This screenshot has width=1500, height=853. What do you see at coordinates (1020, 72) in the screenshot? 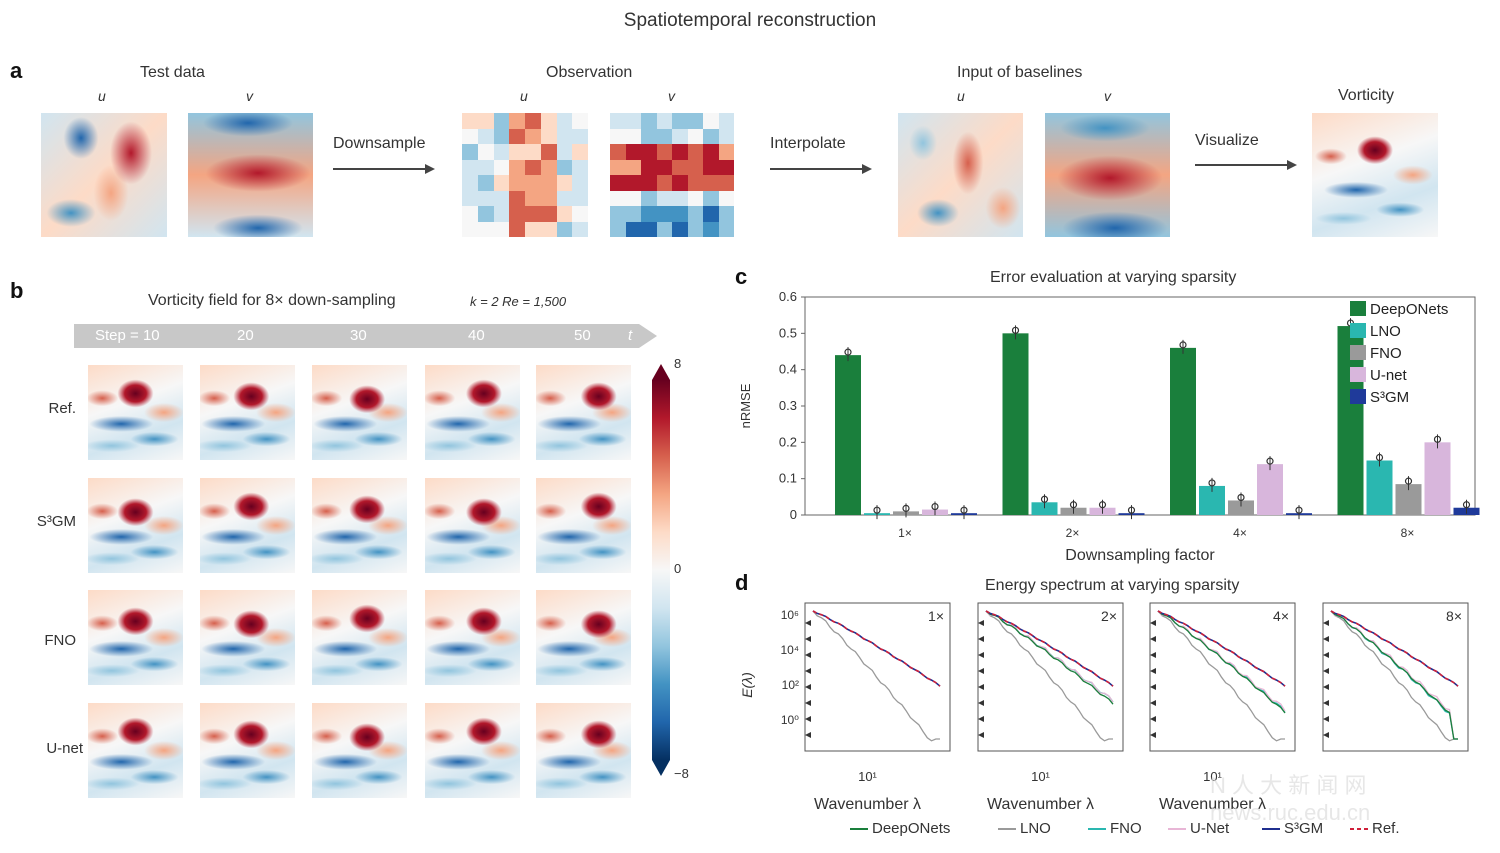
I see `group-title-input-baselines: Input of baselines` at bounding box center [1020, 72].